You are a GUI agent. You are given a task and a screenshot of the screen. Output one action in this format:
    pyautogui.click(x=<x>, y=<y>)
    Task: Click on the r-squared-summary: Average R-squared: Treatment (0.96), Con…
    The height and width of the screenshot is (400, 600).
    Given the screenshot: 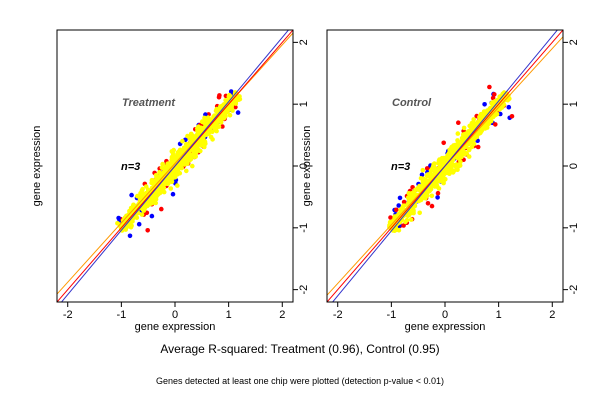 What is the action you would take?
    pyautogui.click(x=300, y=349)
    